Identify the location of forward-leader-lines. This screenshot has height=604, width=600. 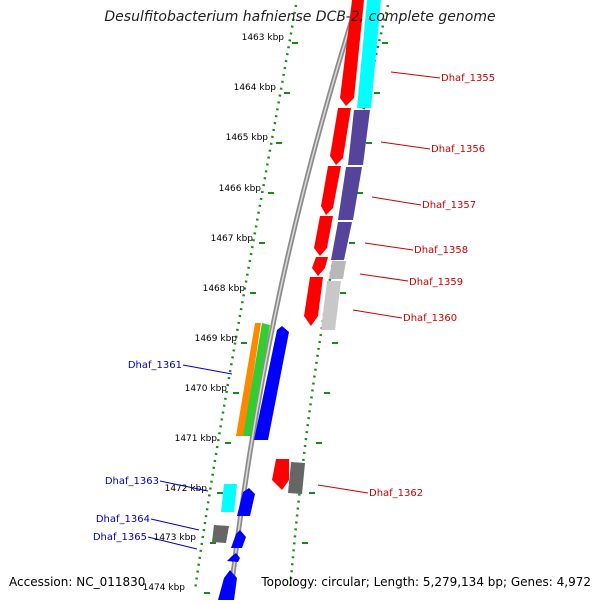
(379, 282).